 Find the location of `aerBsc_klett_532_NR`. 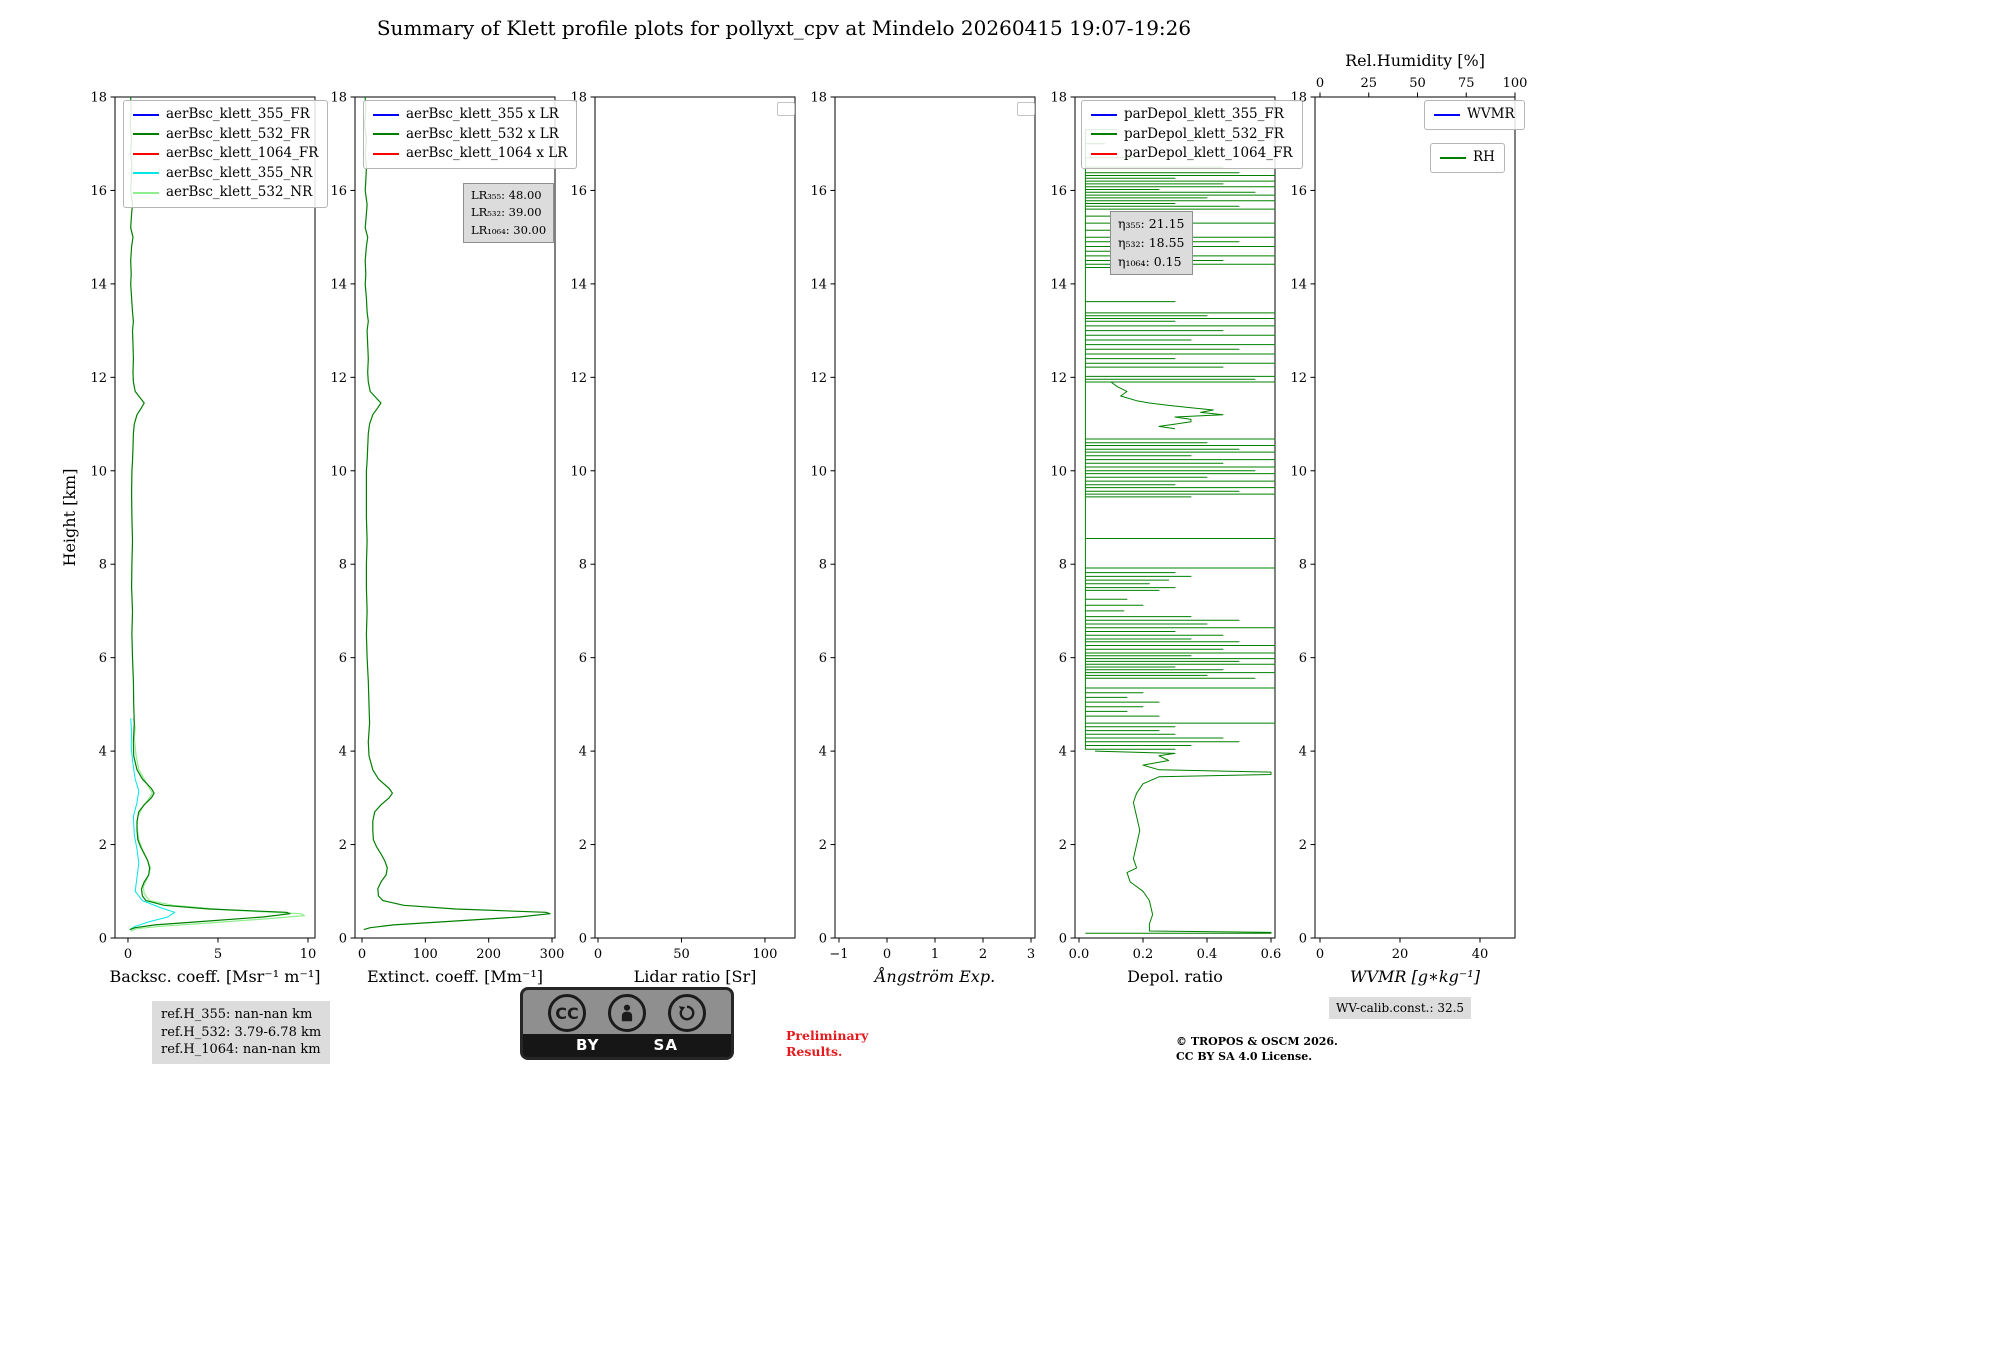

aerBsc_klett_532_NR is located at coordinates (217, 825).